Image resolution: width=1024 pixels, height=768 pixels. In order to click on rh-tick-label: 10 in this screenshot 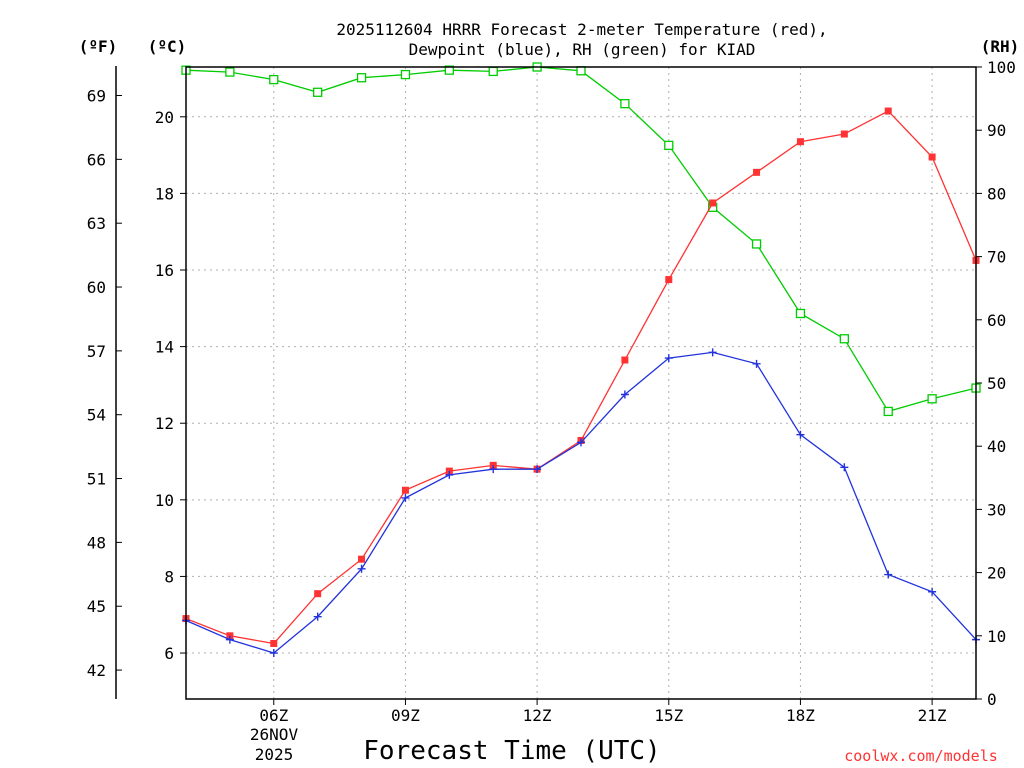, I will do `click(996, 636)`.